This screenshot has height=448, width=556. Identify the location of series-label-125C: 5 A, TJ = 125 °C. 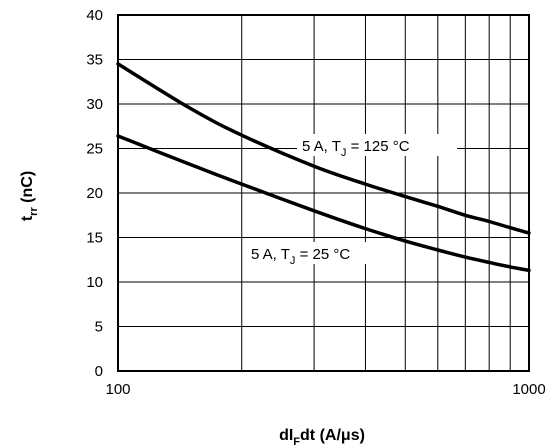
(377, 146).